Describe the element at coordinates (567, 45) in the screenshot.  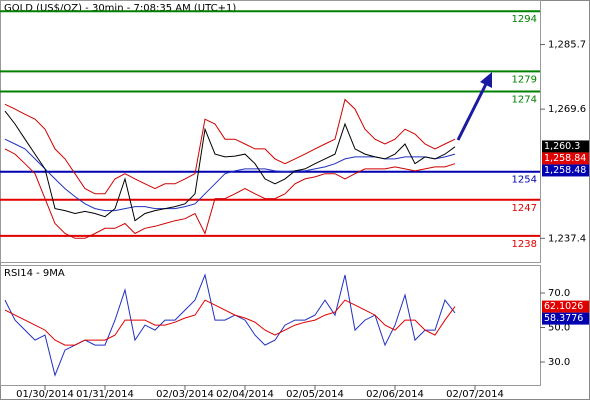
I see `y-tick-label: 1,285.7` at that location.